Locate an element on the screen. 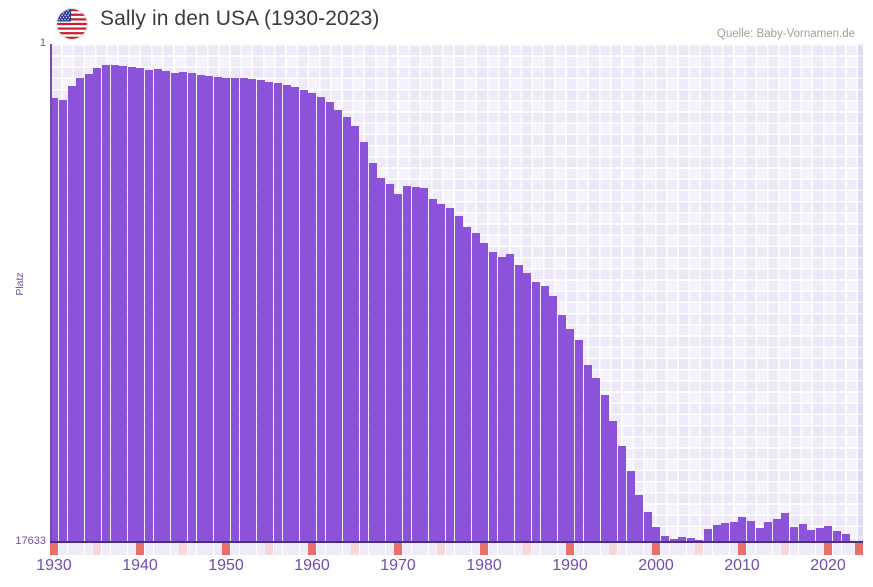 Image resolution: width=873 pixels, height=587 pixels. x-tick-1948 is located at coordinates (209, 549).